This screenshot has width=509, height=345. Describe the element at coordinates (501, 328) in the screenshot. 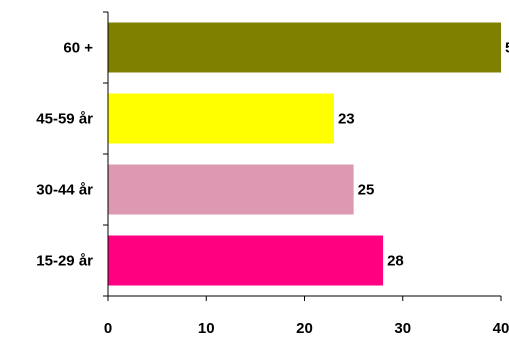

I see `x-tick-label: 40` at that location.